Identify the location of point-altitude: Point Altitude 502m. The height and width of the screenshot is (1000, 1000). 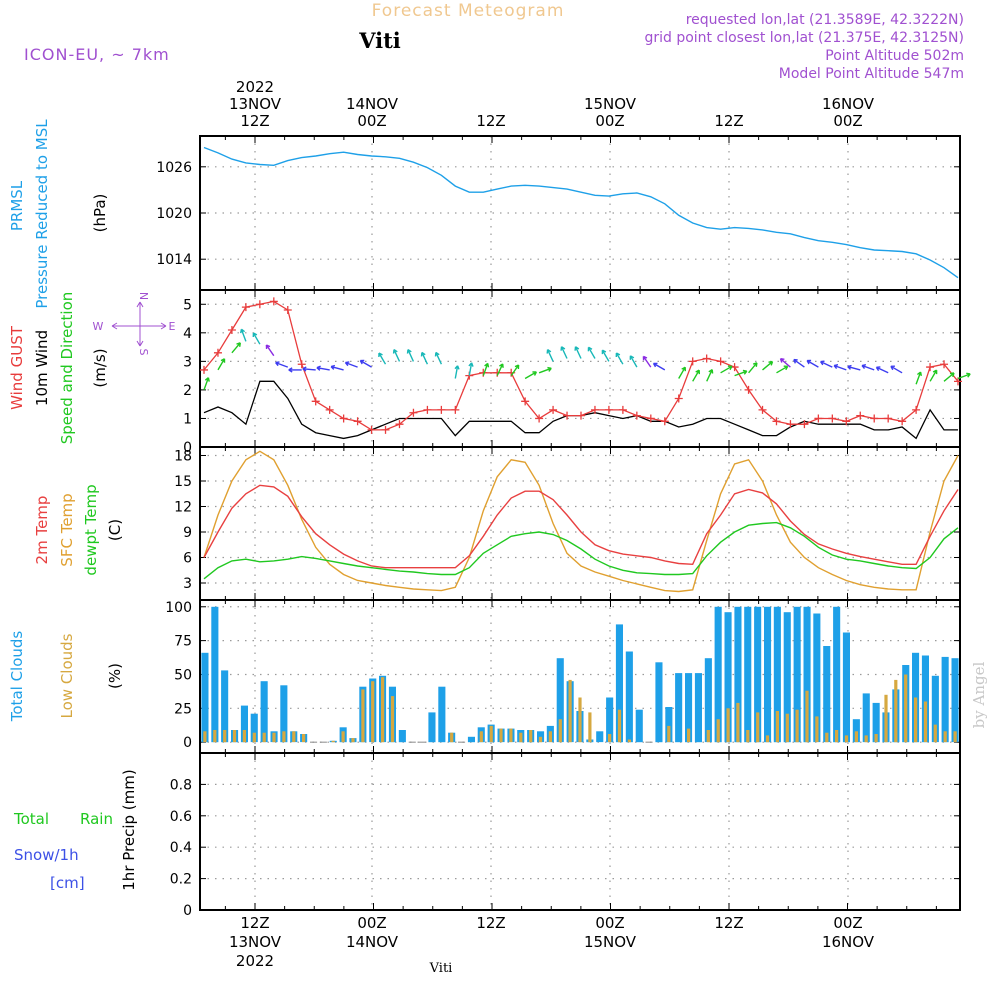
(894, 56).